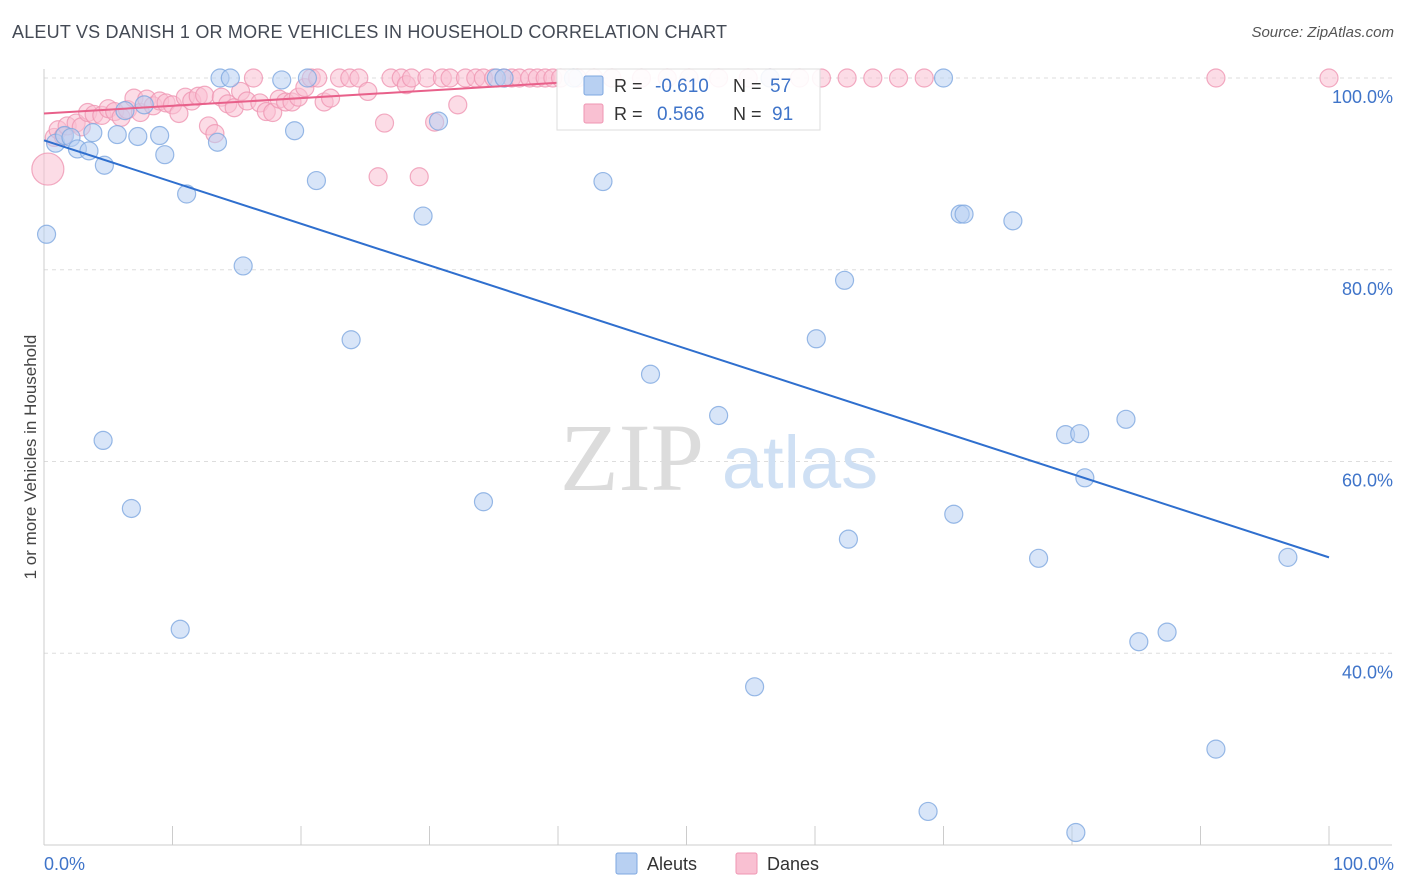 The width and height of the screenshot is (1406, 892). Describe the element at coordinates (593, 85) in the screenshot. I see `stats-legend-swatch-aleuts` at that location.